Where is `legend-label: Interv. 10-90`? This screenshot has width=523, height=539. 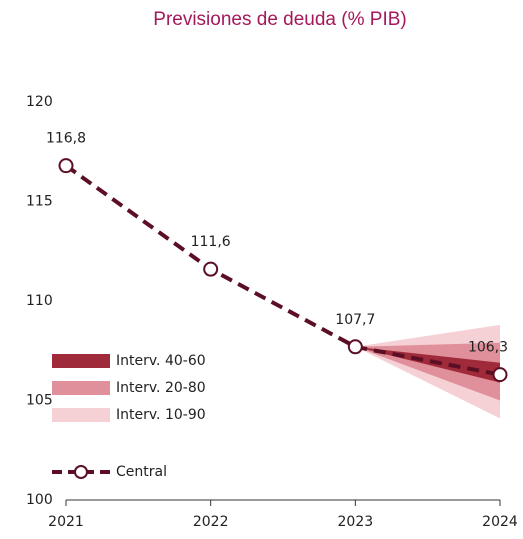 legend-label: Interv. 10-90 is located at coordinates (161, 415).